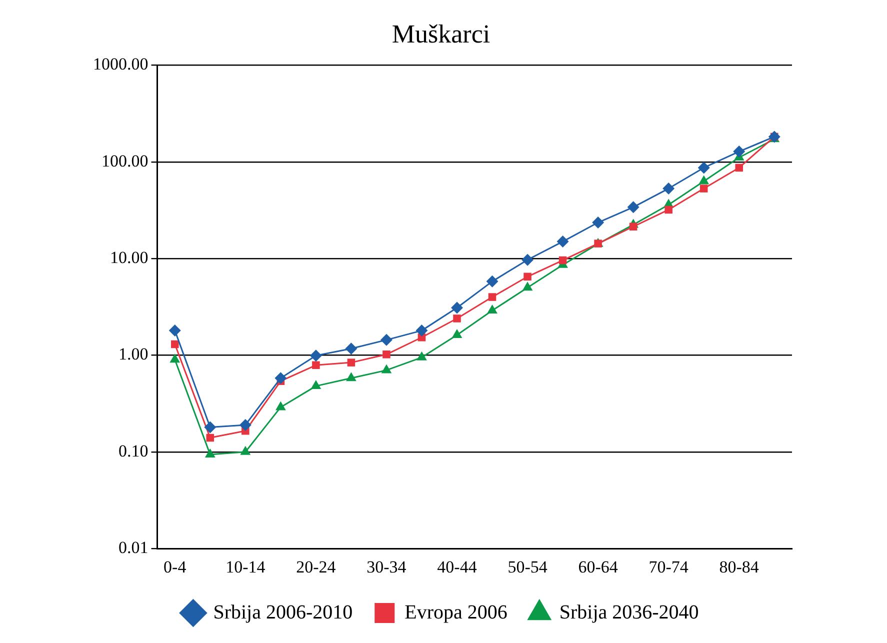 The height and width of the screenshot is (643, 887). What do you see at coordinates (598, 566) in the screenshot?
I see `x-tick-label: 60-64` at bounding box center [598, 566].